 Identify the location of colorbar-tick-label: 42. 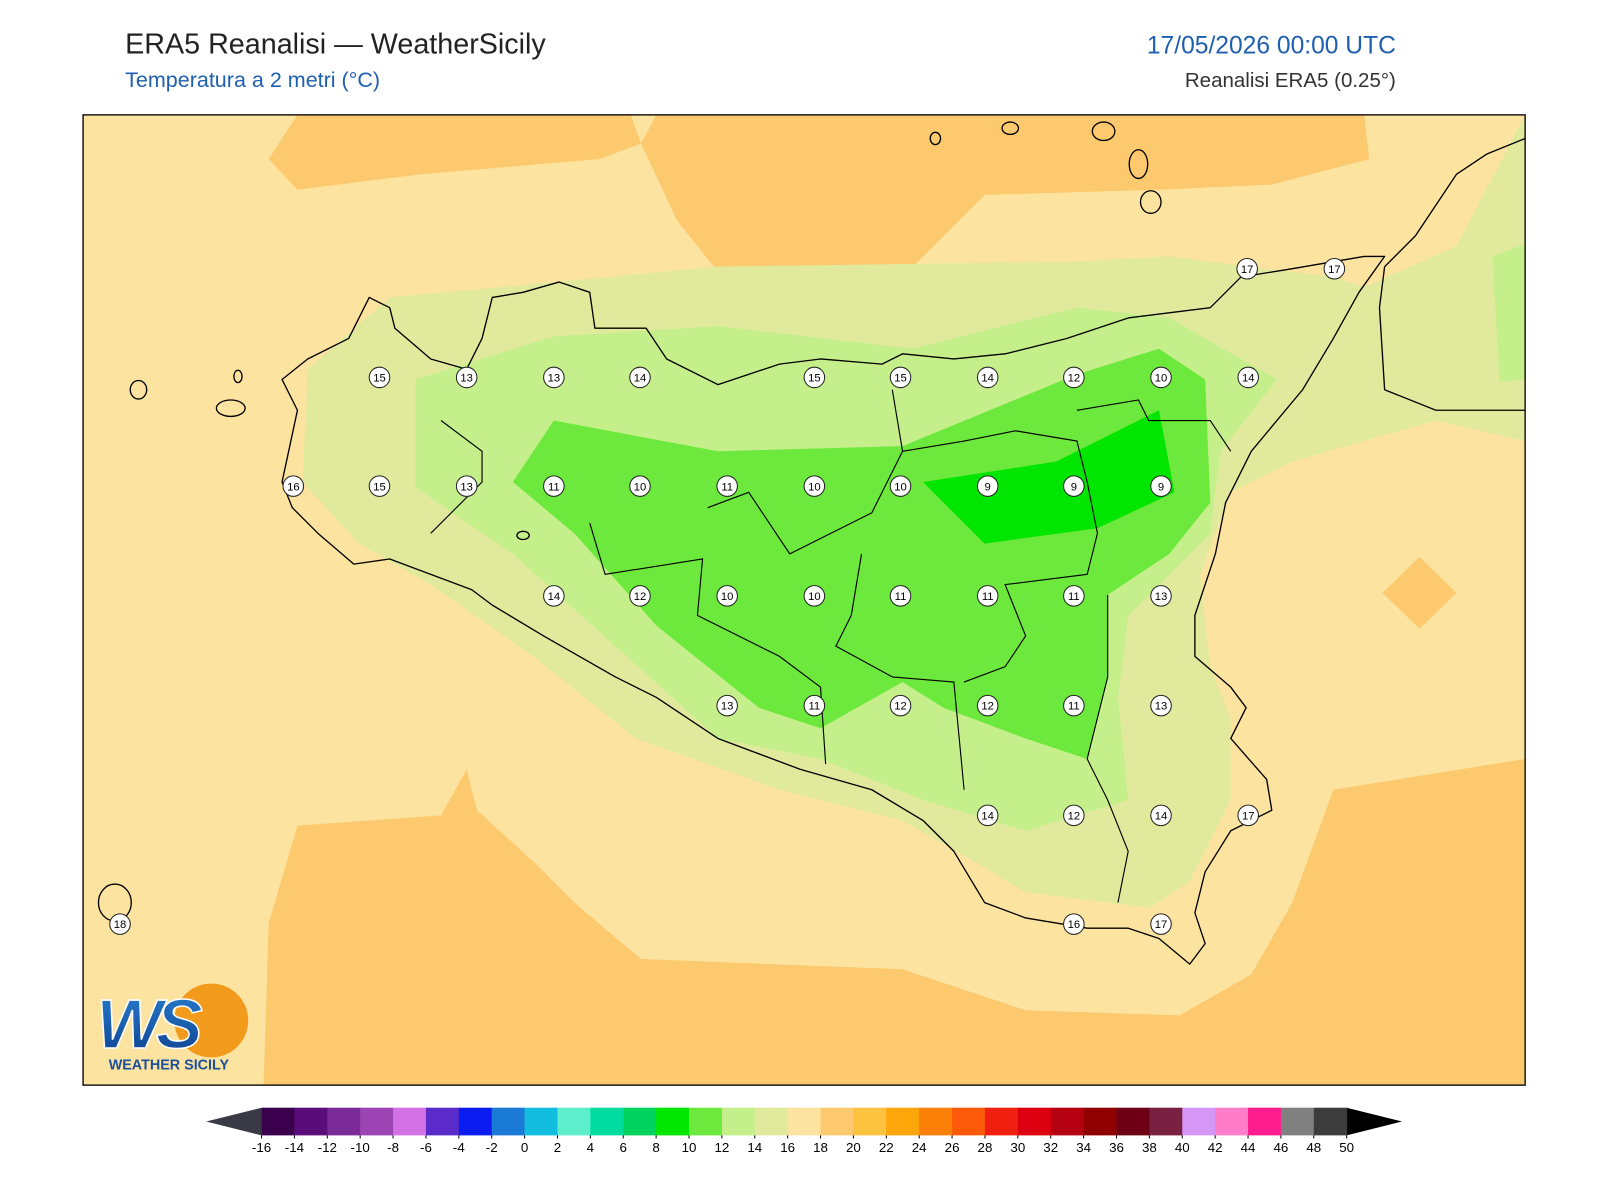
(1215, 1147).